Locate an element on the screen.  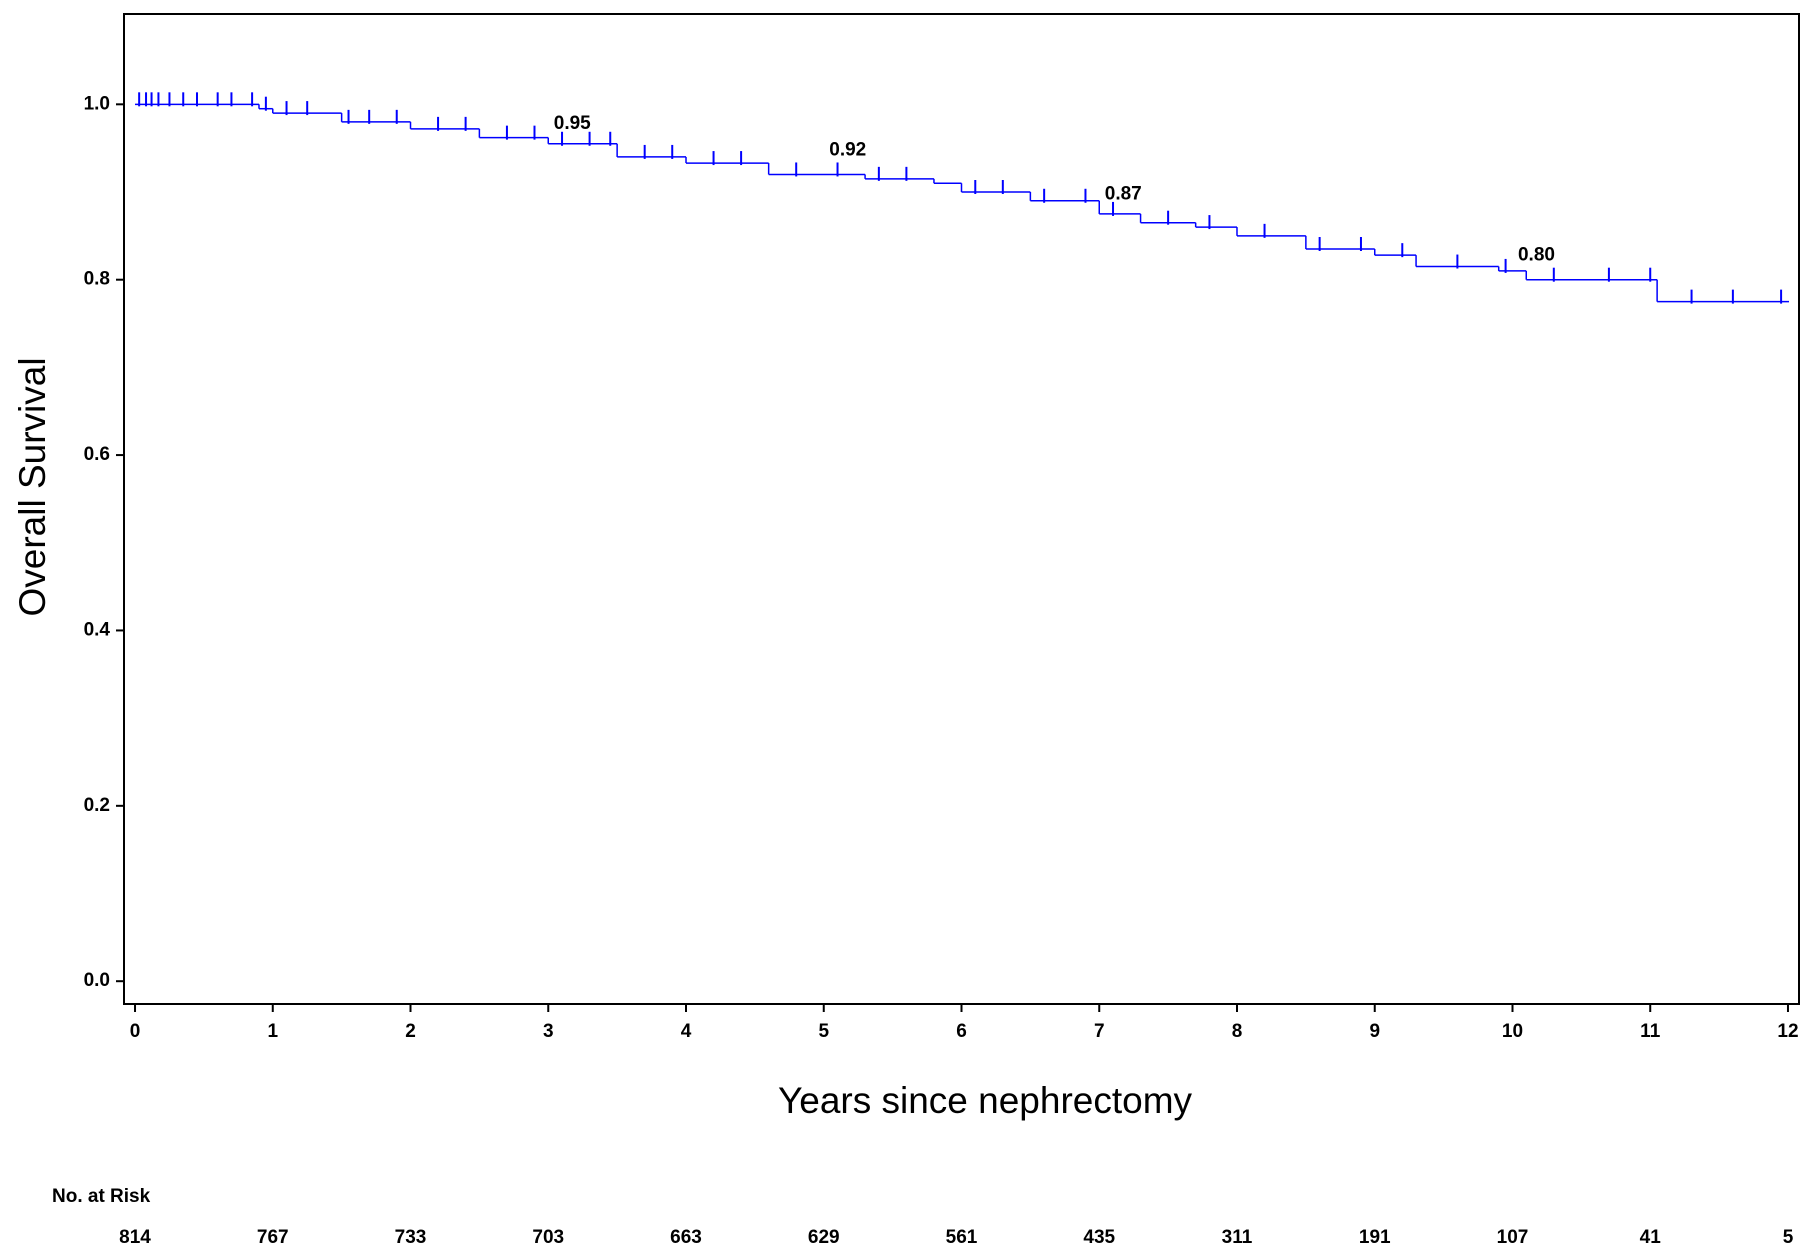
y-tick-label: 1.0 is located at coordinates (97, 103).